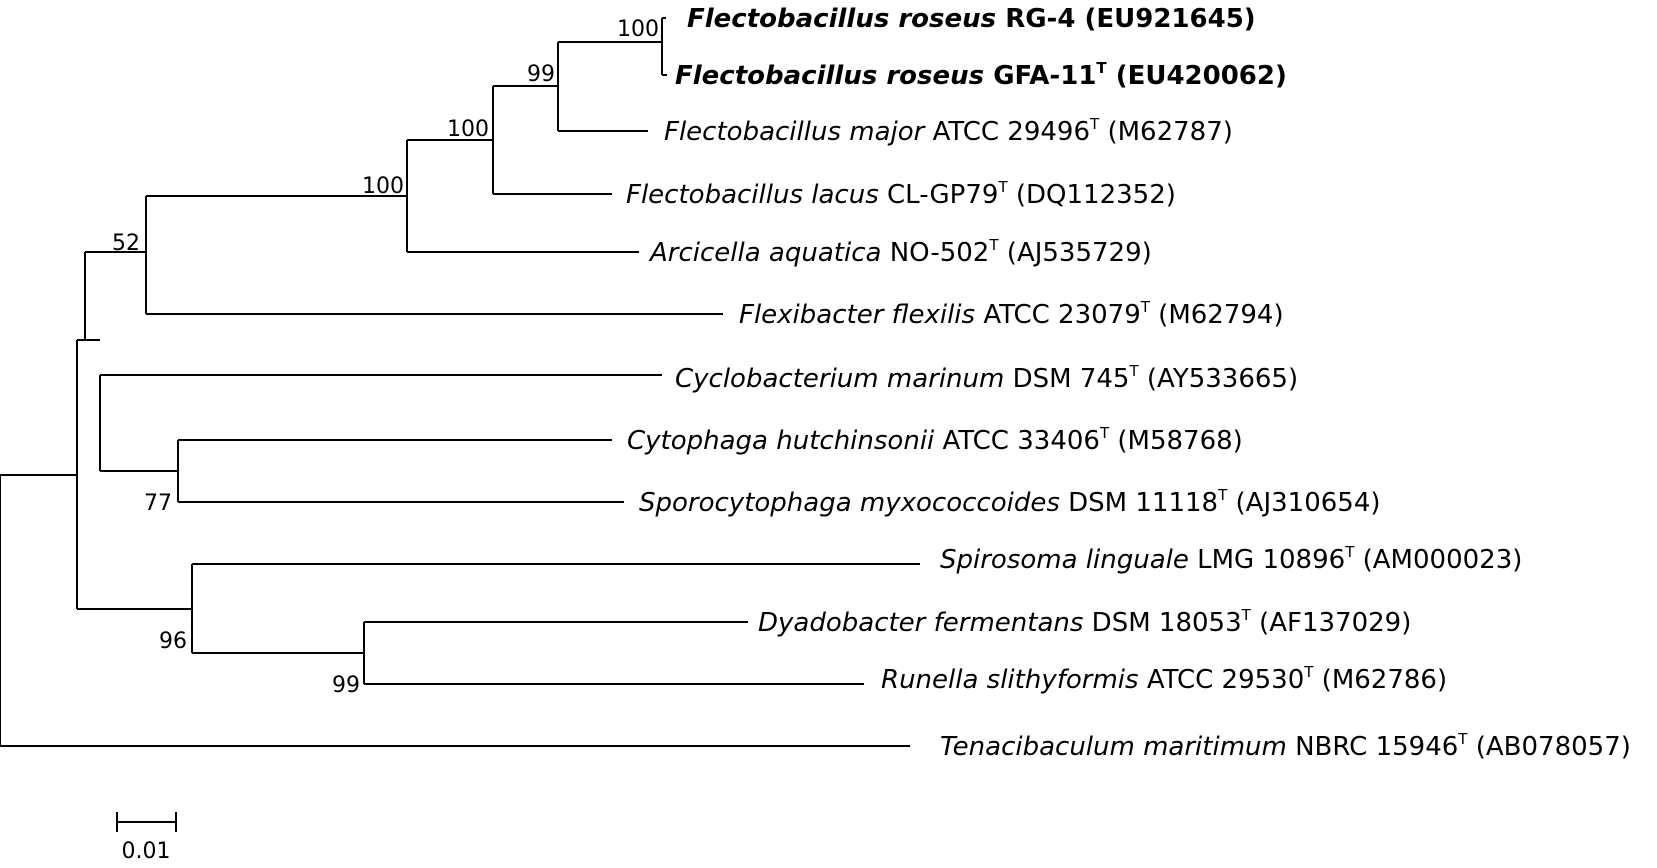  I want to click on taxon-label: Spirosoma linguale LMG 10896T (AM000023), so click(1231, 559).